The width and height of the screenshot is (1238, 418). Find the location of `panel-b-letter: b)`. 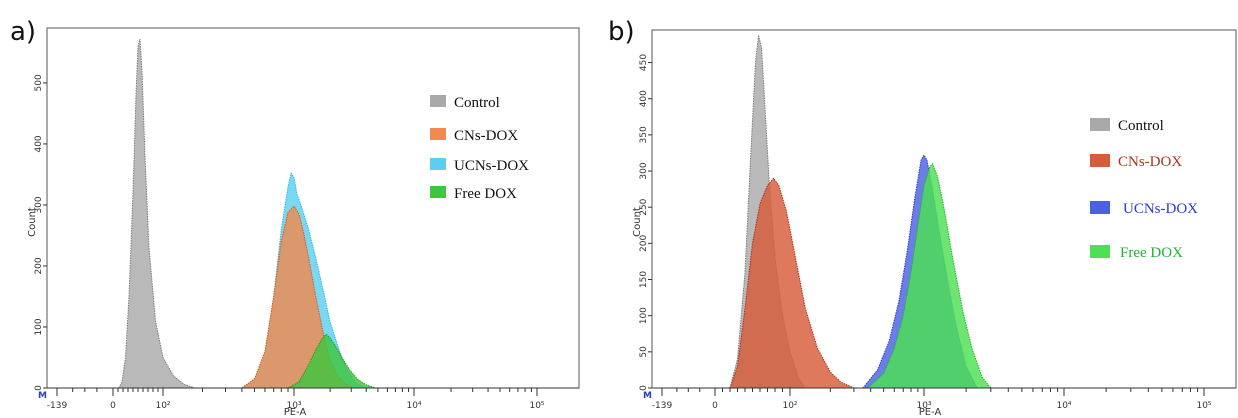

panel-b-letter: b) is located at coordinates (621, 32).